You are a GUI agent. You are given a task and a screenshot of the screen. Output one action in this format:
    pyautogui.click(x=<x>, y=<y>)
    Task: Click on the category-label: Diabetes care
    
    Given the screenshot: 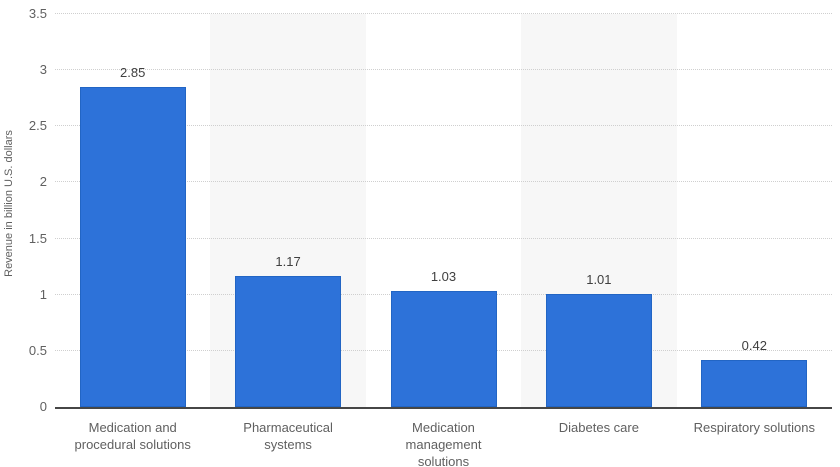 What is the action you would take?
    pyautogui.click(x=598, y=427)
    